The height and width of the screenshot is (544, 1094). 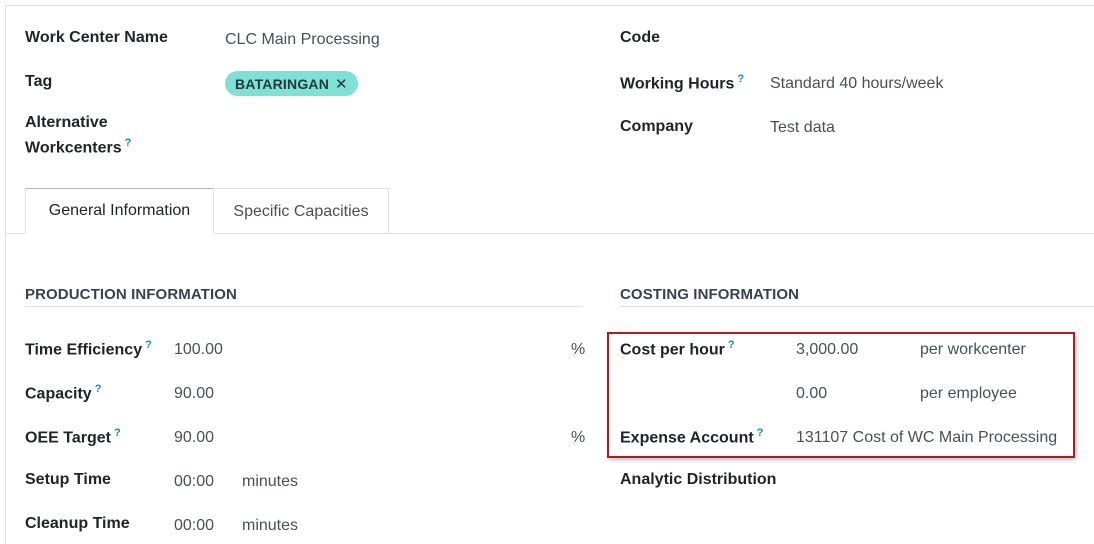 What do you see at coordinates (68, 479) in the screenshot?
I see `setup-time-label: Setup Time` at bounding box center [68, 479].